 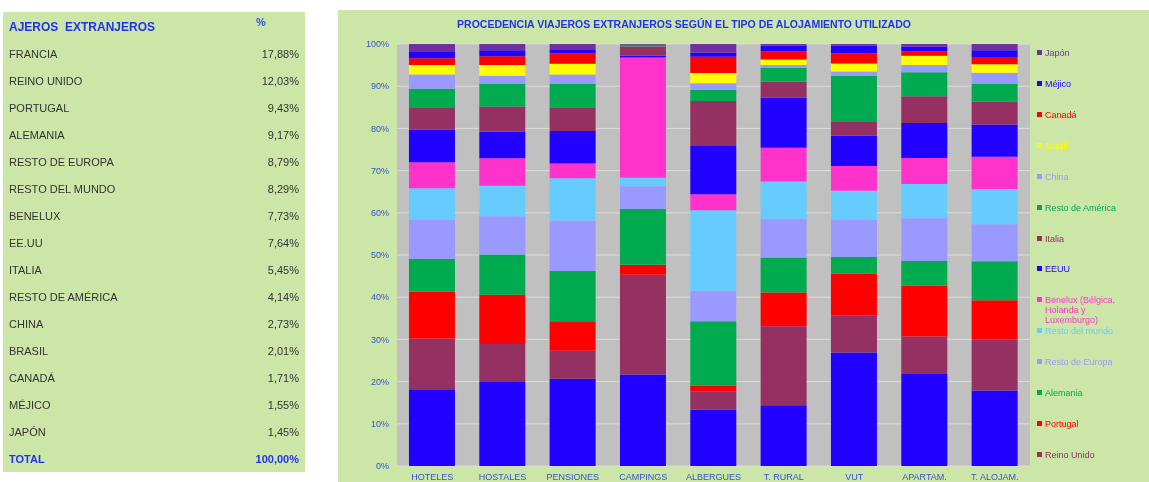 I want to click on category-label: BENELUX, so click(x=35, y=216).